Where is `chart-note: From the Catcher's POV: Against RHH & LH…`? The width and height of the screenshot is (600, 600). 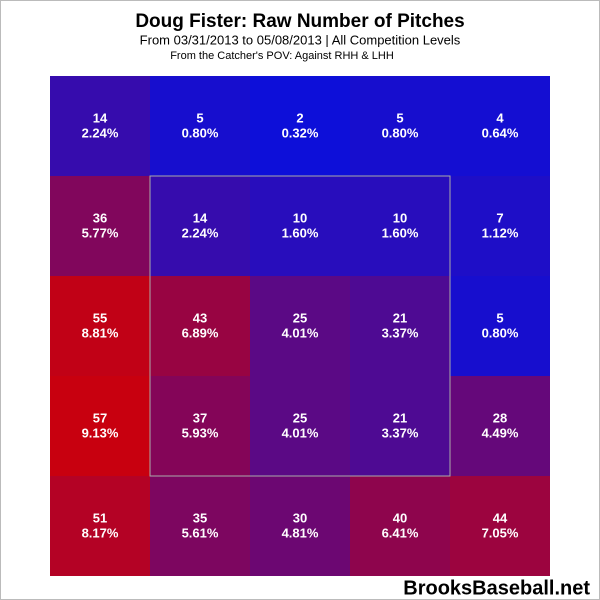 chart-note: From the Catcher's POV: Against RHH & LH… is located at coordinates (282, 56).